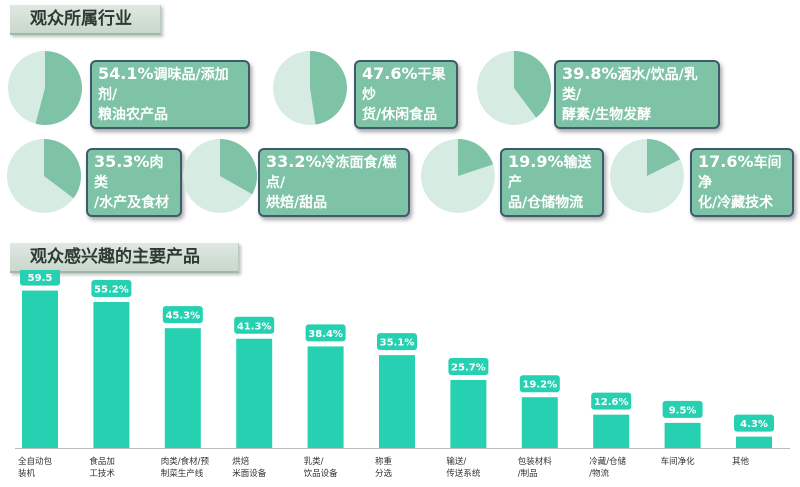 The image size is (800, 487). What do you see at coordinates (390, 73) in the screenshot?
I see `pie-percent: 47.6%` at bounding box center [390, 73].